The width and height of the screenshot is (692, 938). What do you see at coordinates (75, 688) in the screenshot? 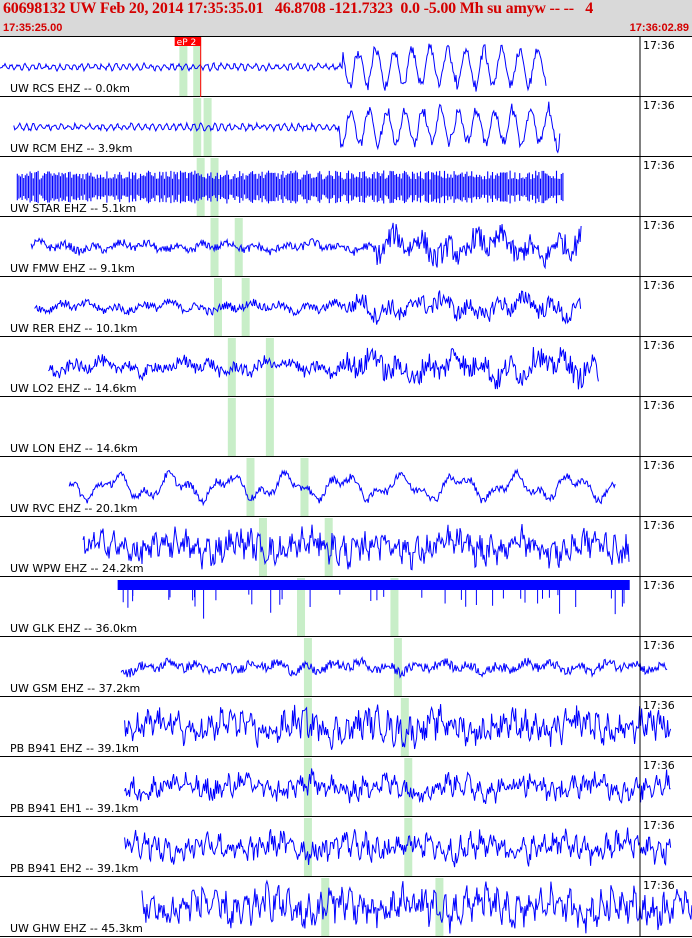
I see `station-label: UW GSM EHZ -- 37.2km` at bounding box center [75, 688].